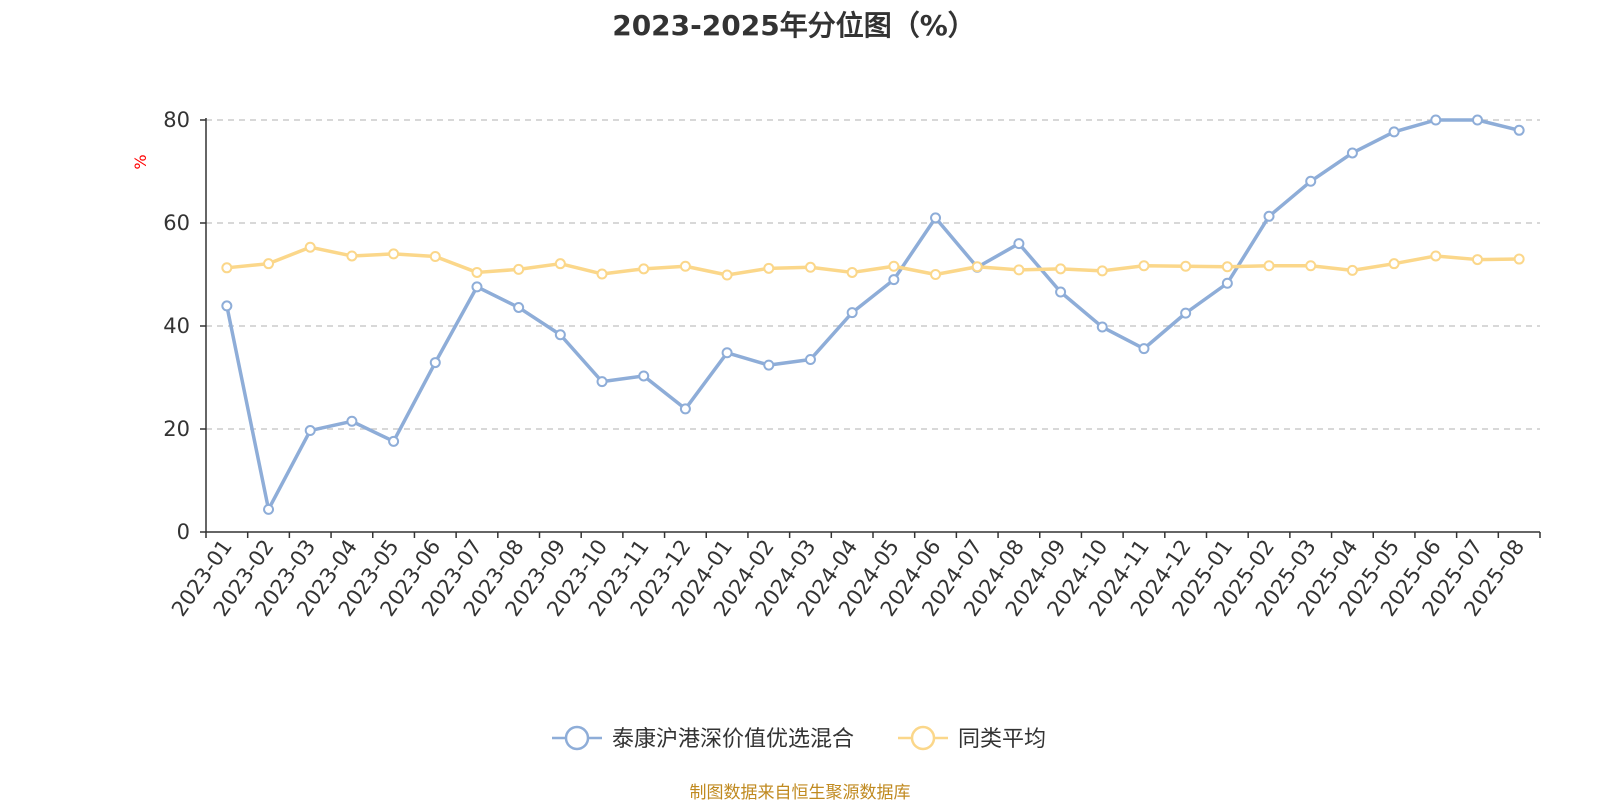  I want to click on y-axis-label: %, so click(140, 161).